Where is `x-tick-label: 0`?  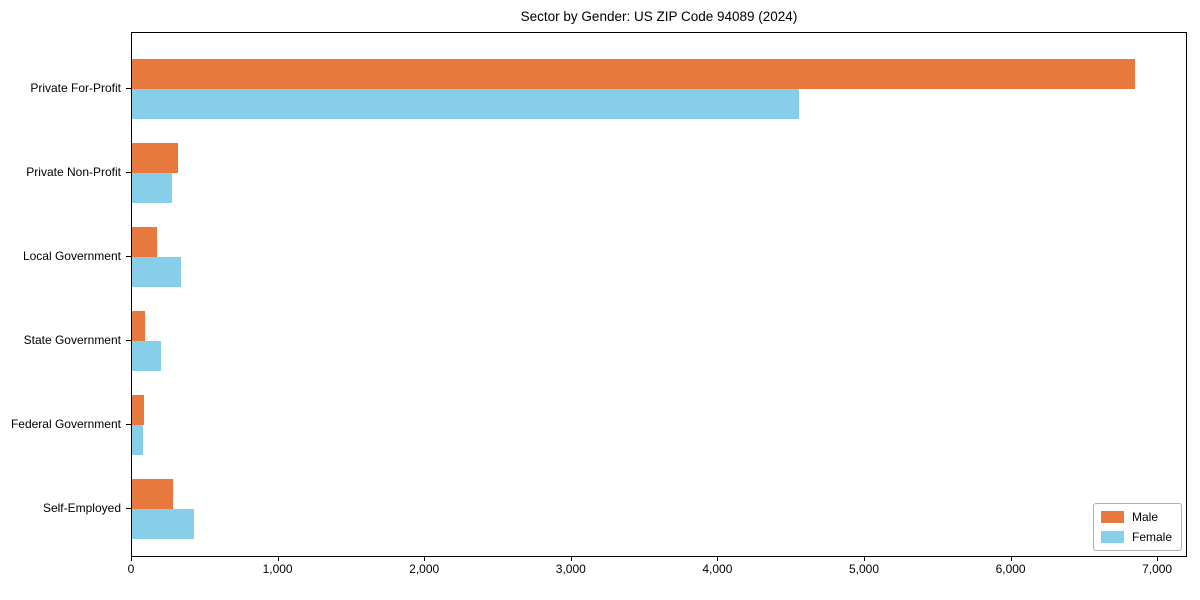 x-tick-label: 0 is located at coordinates (131, 569).